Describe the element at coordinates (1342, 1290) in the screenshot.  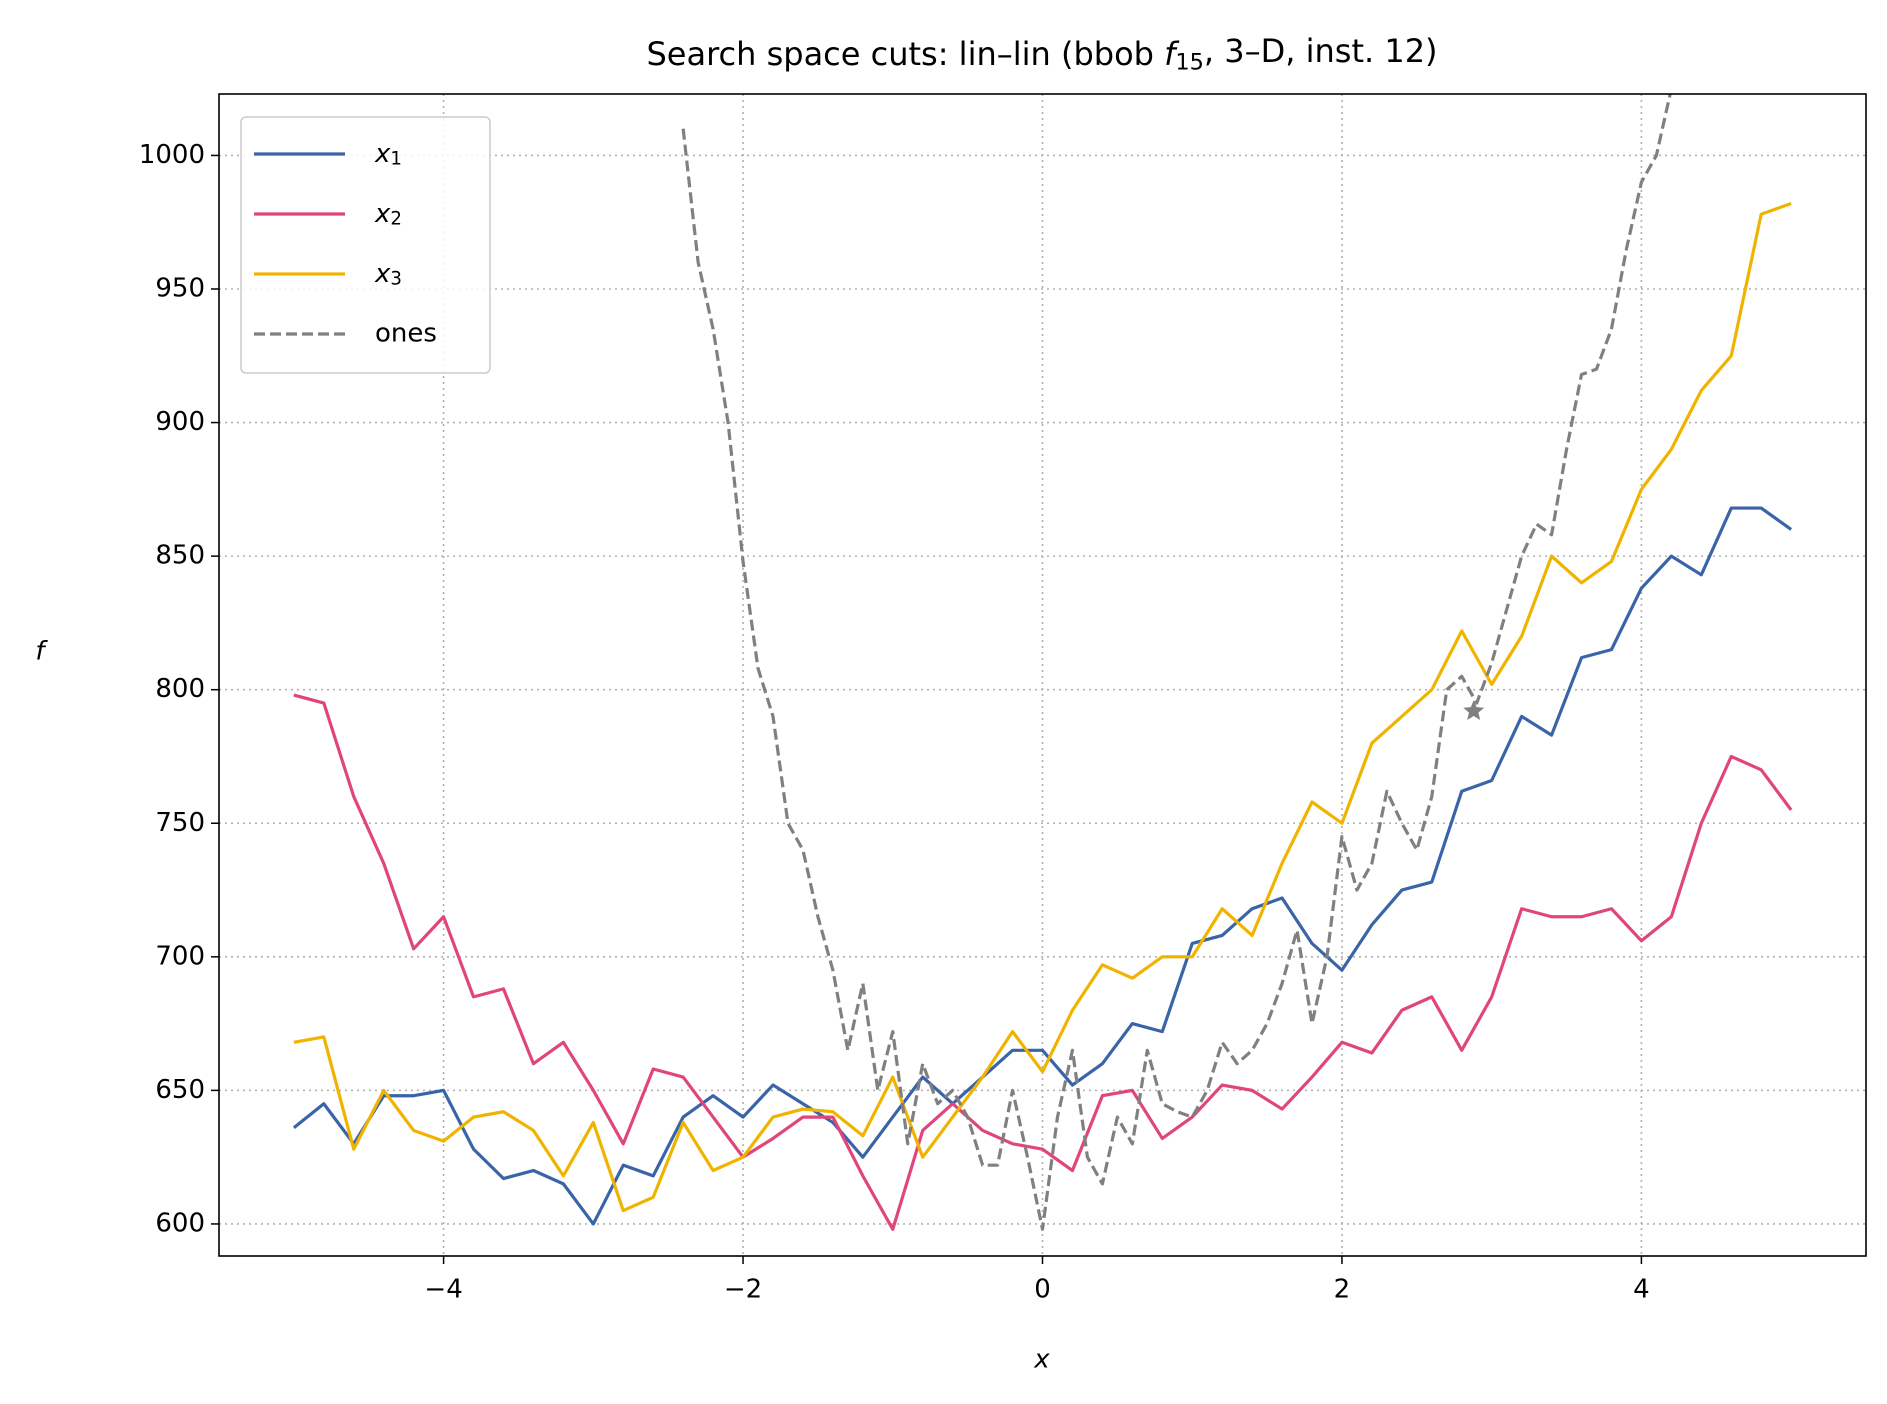
I see `x-tick-label: 2` at that location.